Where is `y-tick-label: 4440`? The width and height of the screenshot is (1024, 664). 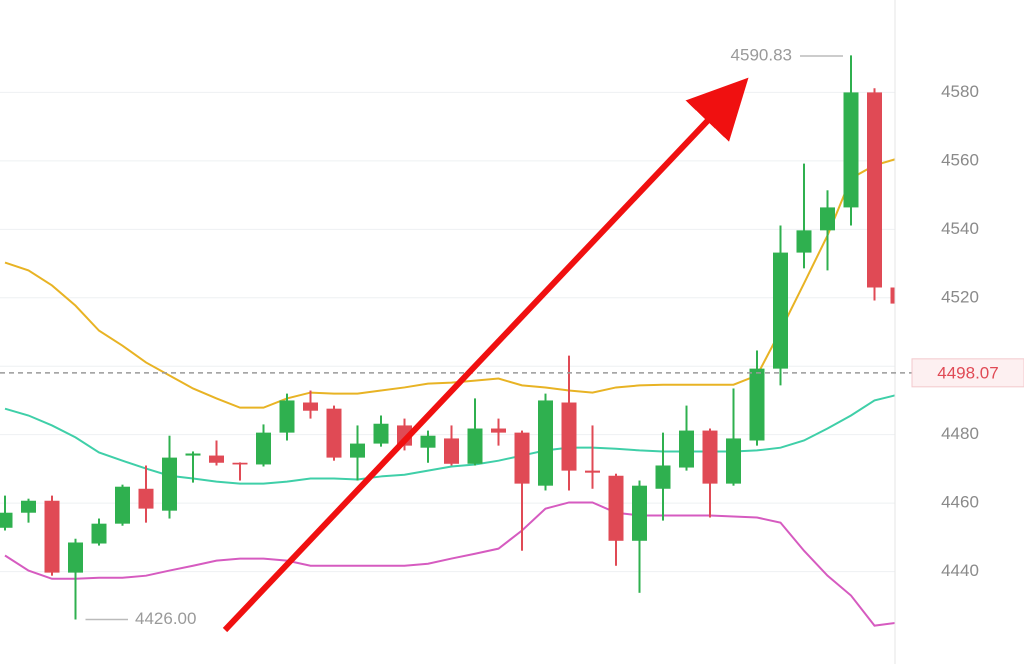
y-tick-label: 4440 is located at coordinates (960, 570).